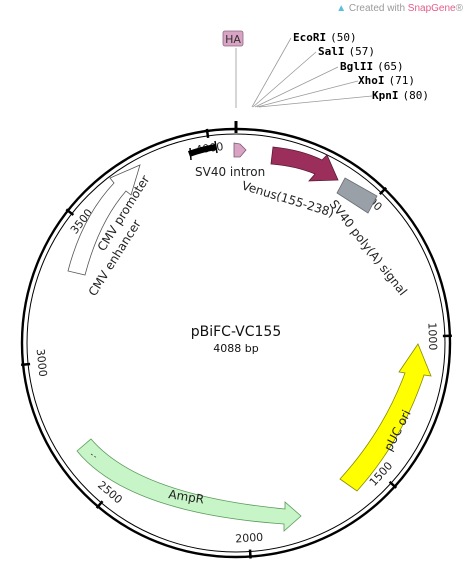 This screenshot has height=585, width=471. I want to click on site-bglii: BglII (65), so click(372, 66).